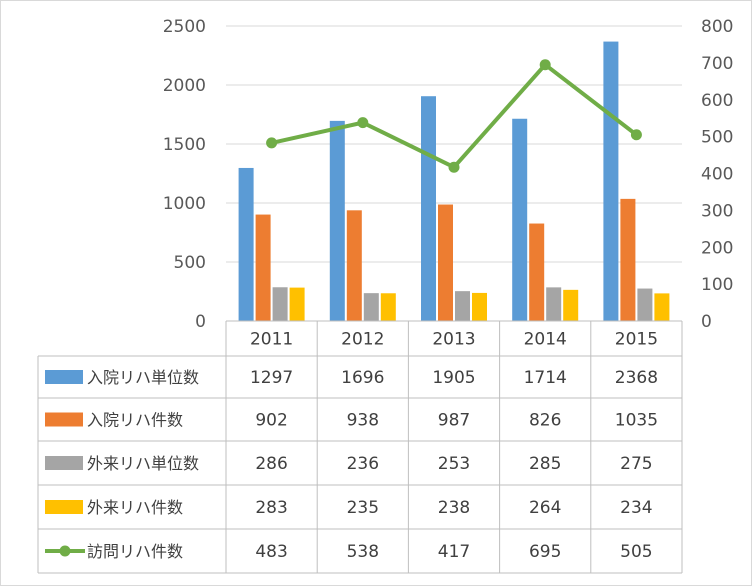  Describe the element at coordinates (645, 304) in the screenshot. I see `bar-s2-2015` at that location.